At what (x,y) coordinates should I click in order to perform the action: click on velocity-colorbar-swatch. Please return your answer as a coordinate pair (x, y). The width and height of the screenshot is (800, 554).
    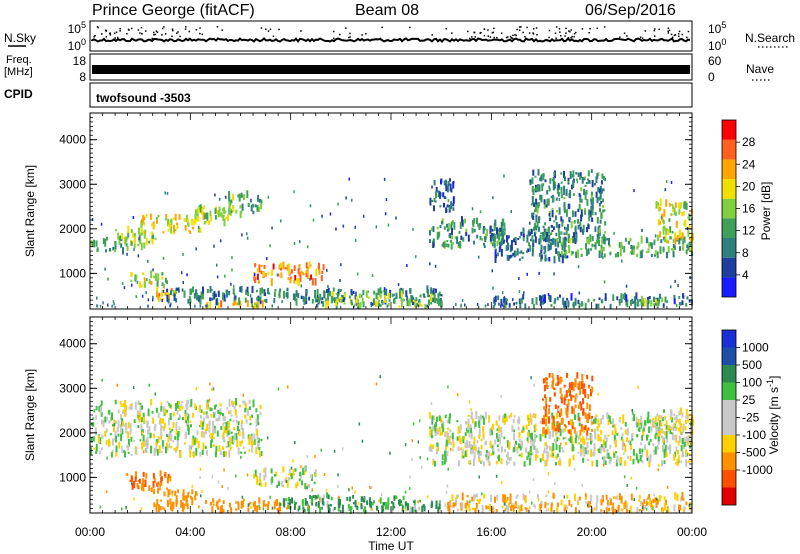
    Looking at the image, I should click on (729, 374).